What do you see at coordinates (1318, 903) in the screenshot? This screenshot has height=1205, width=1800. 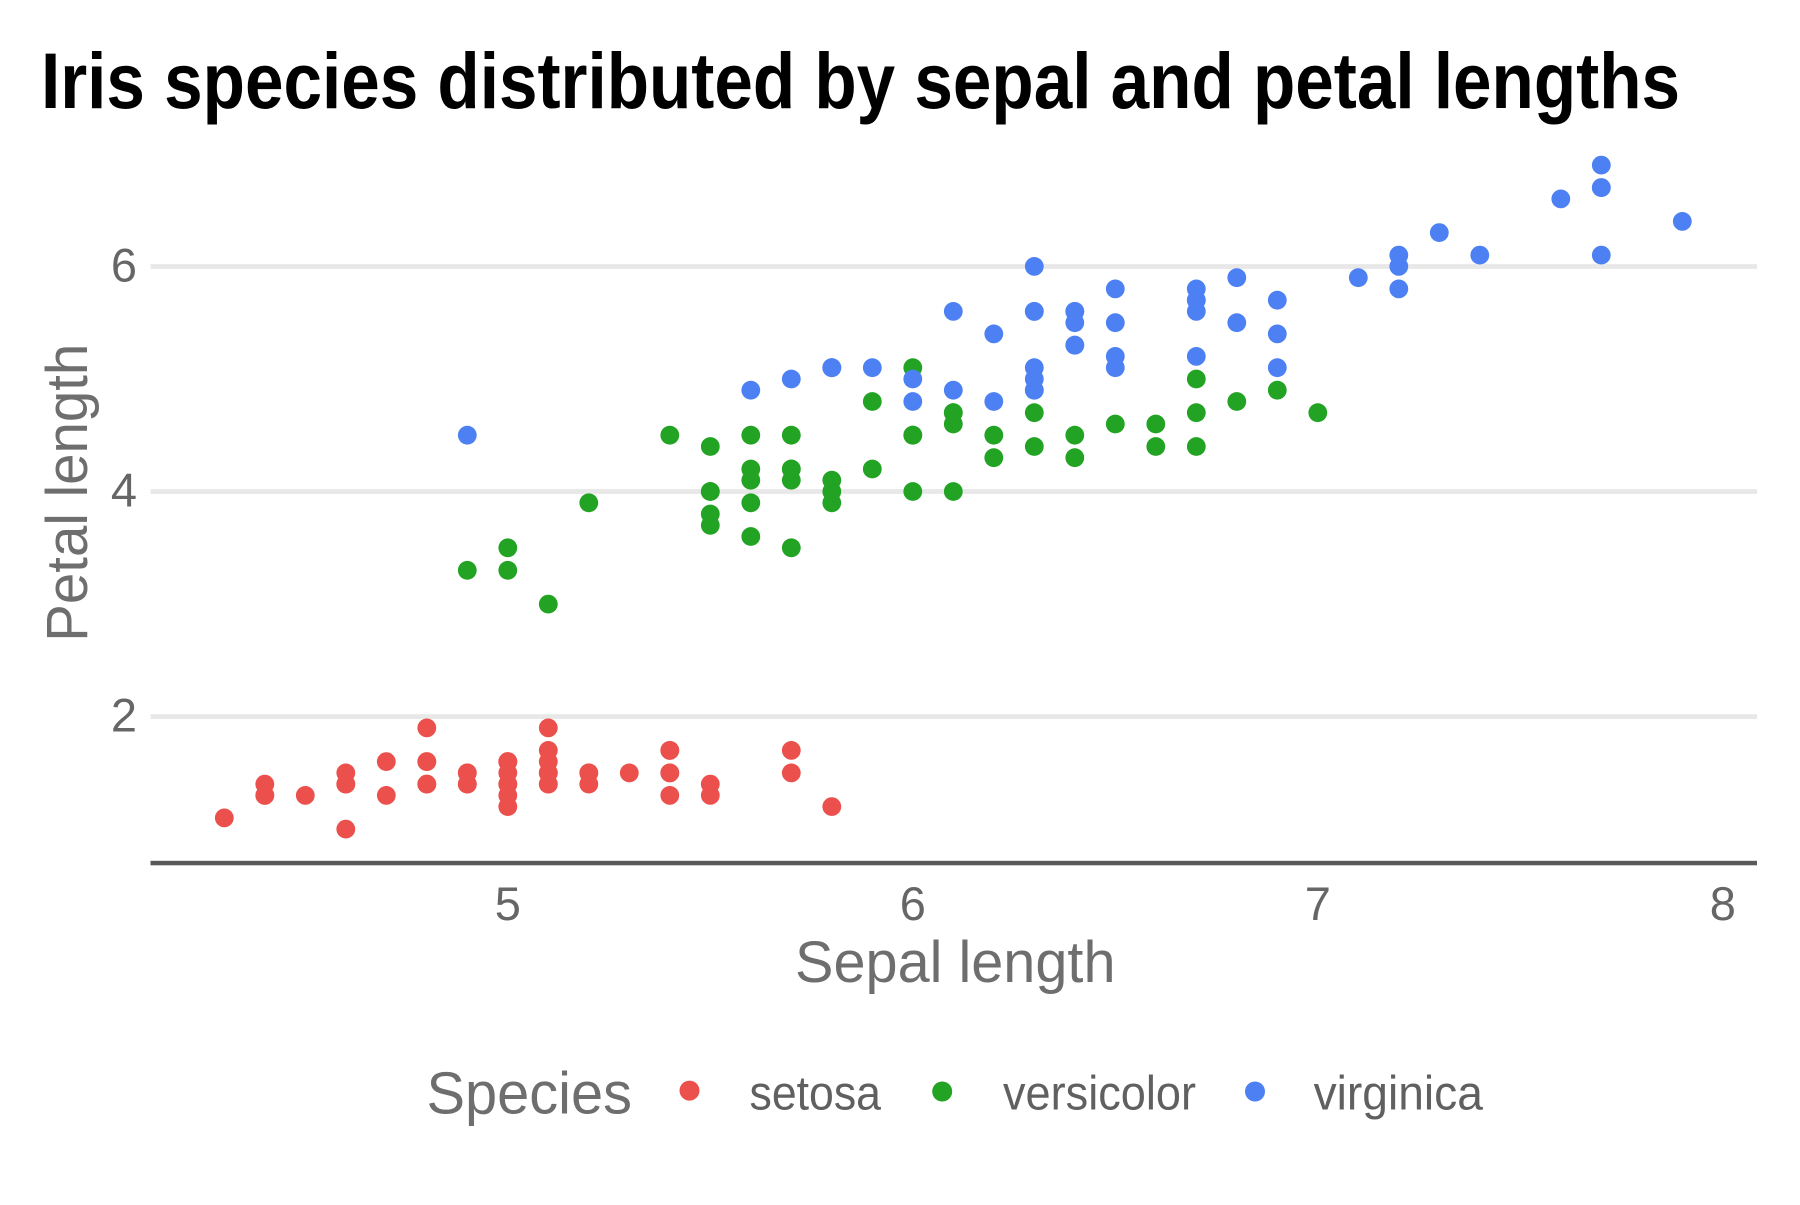 I see `svg-text: 7` at bounding box center [1318, 903].